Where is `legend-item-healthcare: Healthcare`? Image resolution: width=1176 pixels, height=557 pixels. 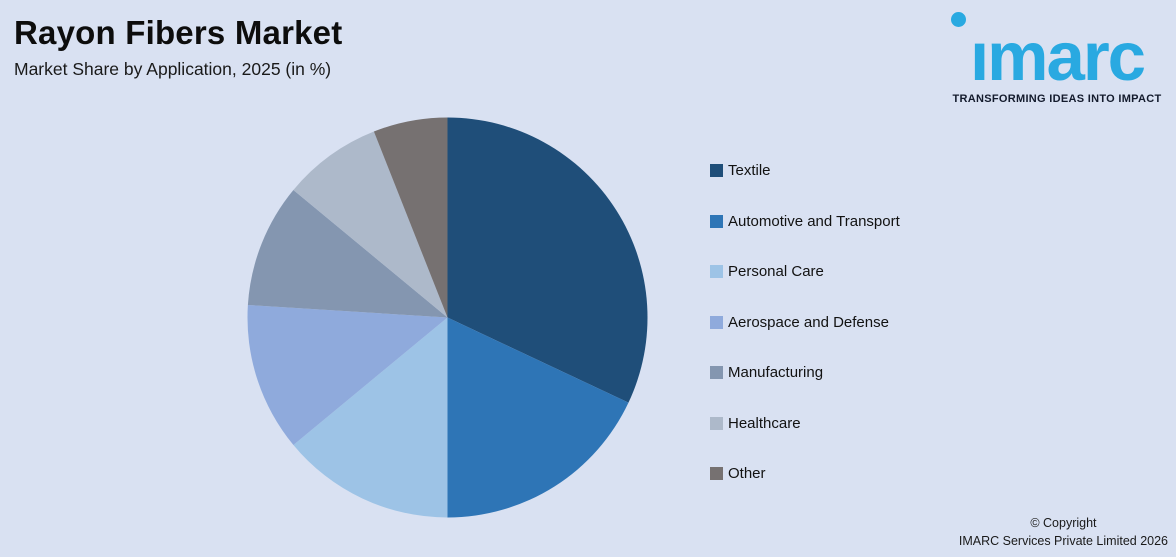
legend-item-healthcare: Healthcare is located at coordinates (805, 423).